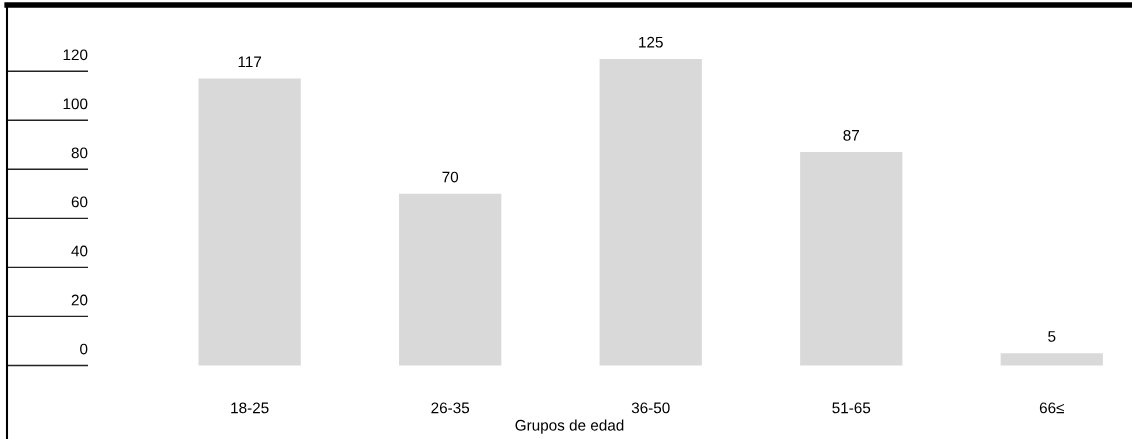 The width and height of the screenshot is (1132, 439). I want to click on x-tick-label: 18-25, so click(250, 408).